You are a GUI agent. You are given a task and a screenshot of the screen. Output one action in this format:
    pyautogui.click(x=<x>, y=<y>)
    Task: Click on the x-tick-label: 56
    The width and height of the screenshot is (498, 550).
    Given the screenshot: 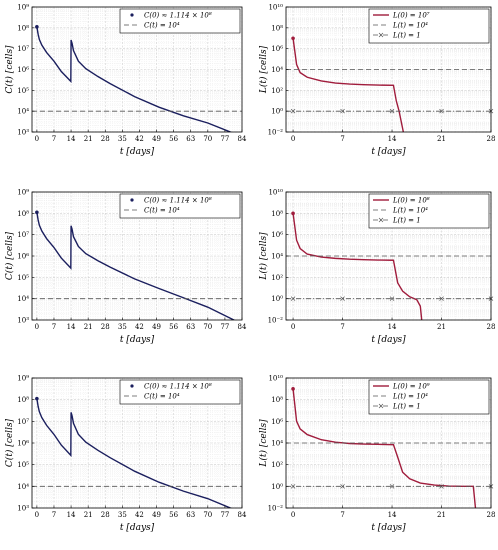 What is the action you would take?
    pyautogui.click(x=173, y=139)
    